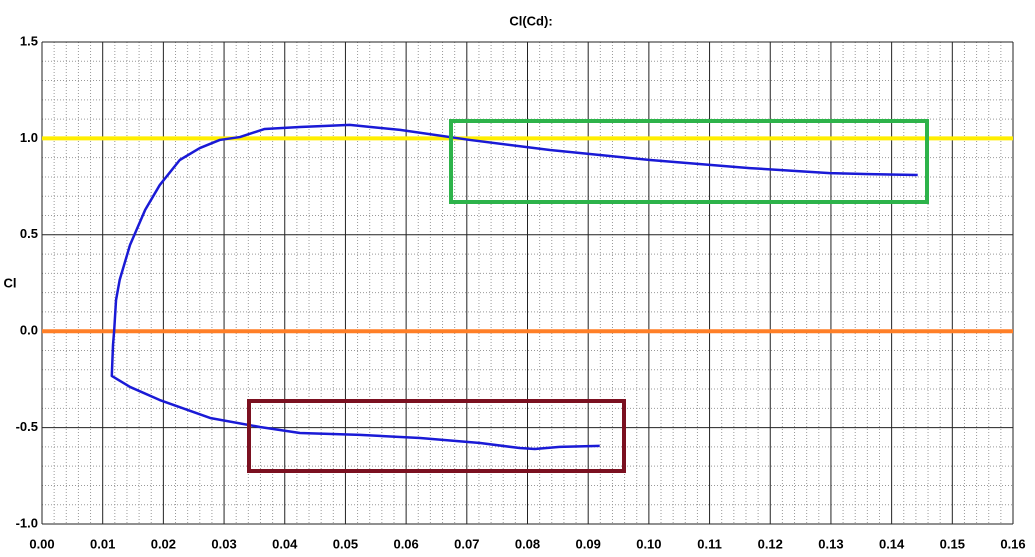 The image size is (1035, 557). Describe the element at coordinates (27, 522) in the screenshot. I see `y-tick-label: -1.0` at that location.